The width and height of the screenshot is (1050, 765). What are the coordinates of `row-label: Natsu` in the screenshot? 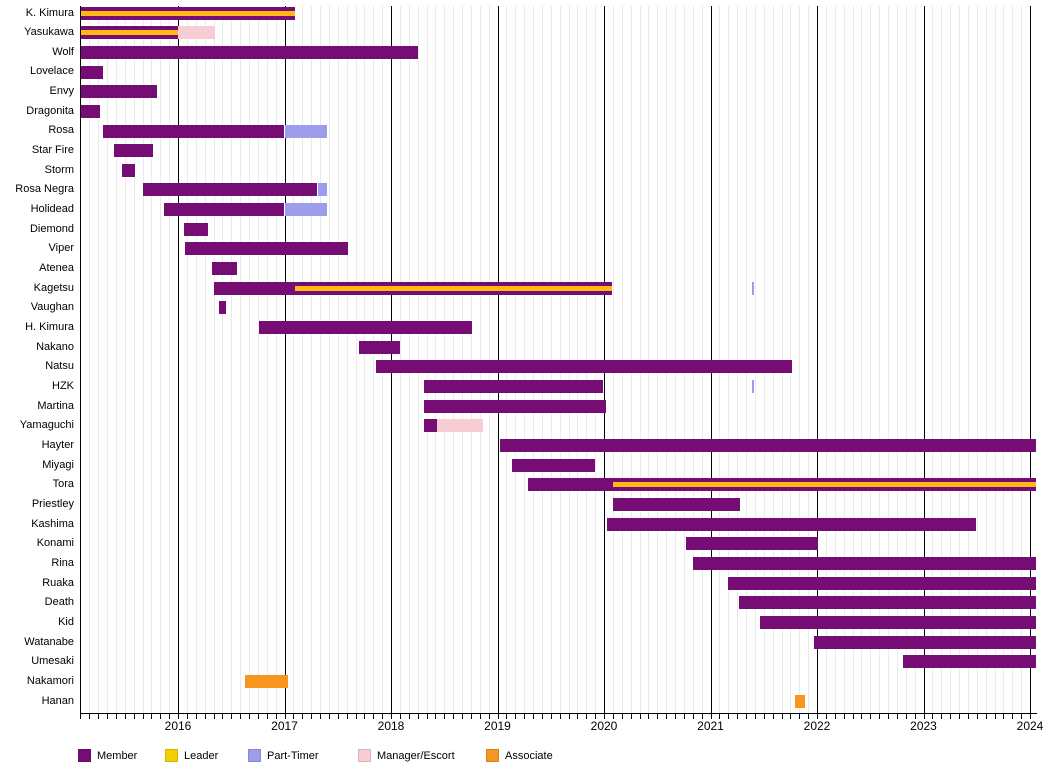 It's located at (59, 366).